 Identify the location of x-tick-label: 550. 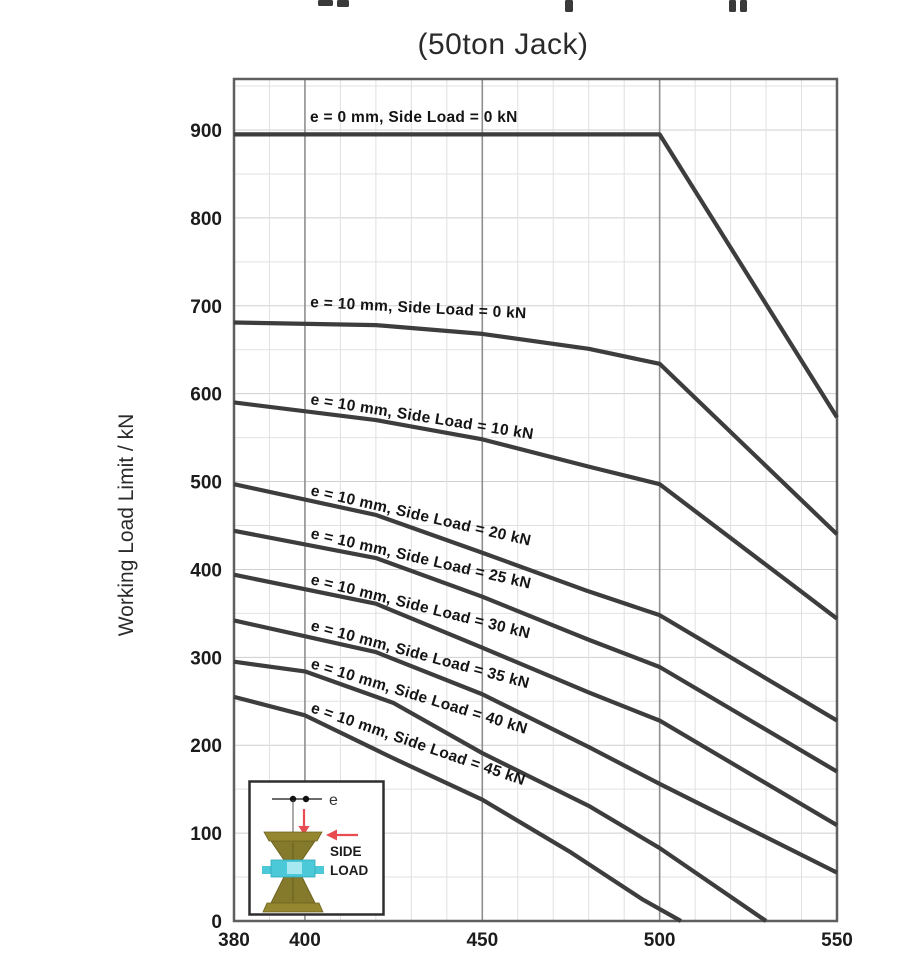
(837, 940).